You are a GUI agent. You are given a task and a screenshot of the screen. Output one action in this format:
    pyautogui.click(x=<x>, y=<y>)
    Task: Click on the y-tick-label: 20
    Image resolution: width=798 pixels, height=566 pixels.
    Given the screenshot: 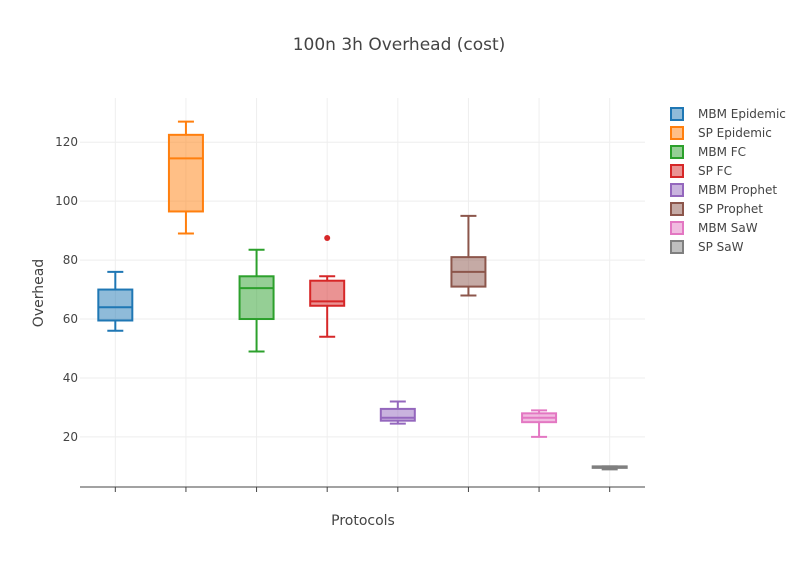 What is the action you would take?
    pyautogui.click(x=70, y=437)
    